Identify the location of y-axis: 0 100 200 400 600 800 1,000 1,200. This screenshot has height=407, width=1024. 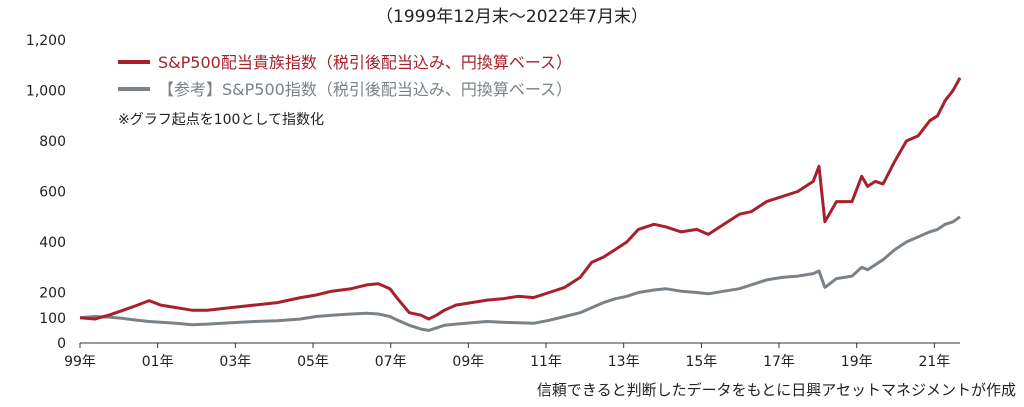
(46, 192).